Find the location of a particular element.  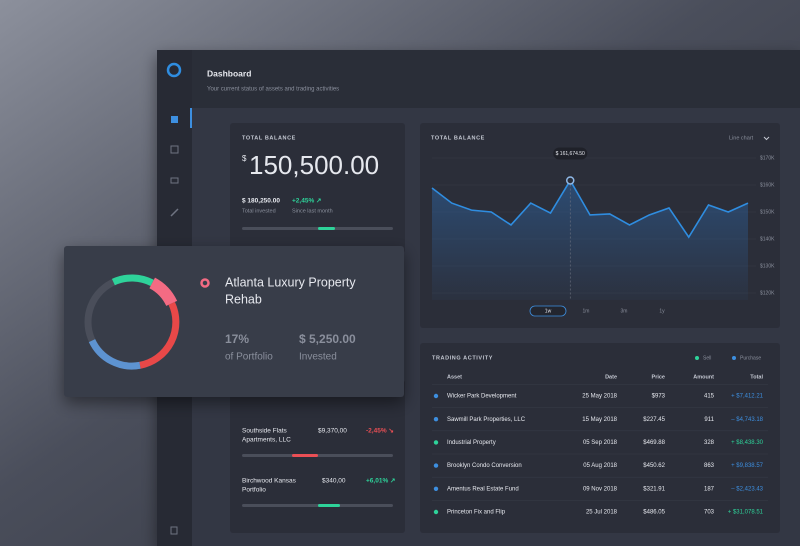

cell-total: – $2,423.43 is located at coordinates (747, 489).